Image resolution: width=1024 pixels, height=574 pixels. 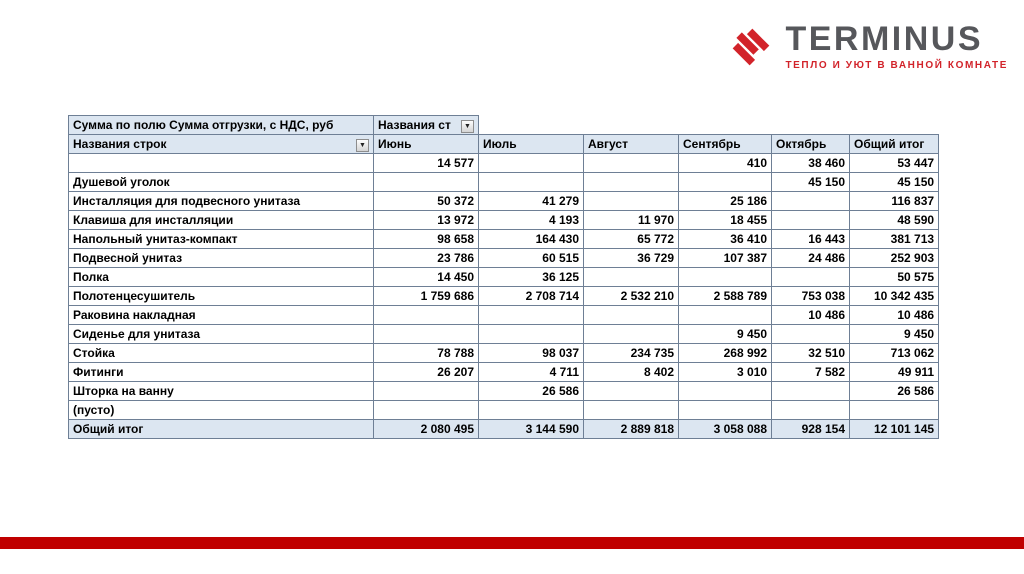 I want to click on value-cell: 13 972, so click(x=426, y=220).